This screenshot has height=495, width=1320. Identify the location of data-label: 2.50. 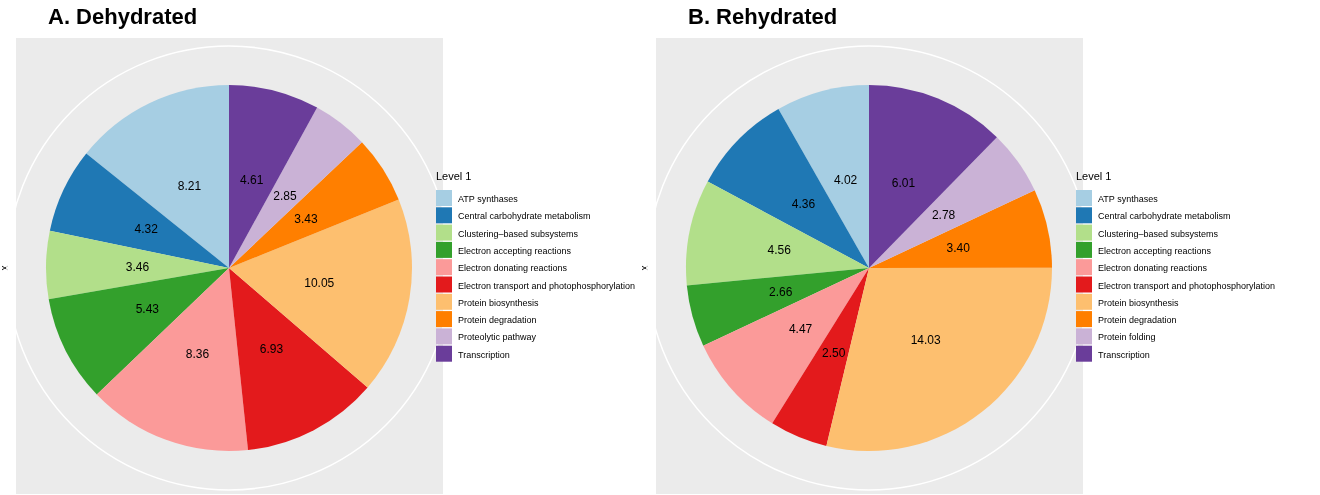
(834, 352).